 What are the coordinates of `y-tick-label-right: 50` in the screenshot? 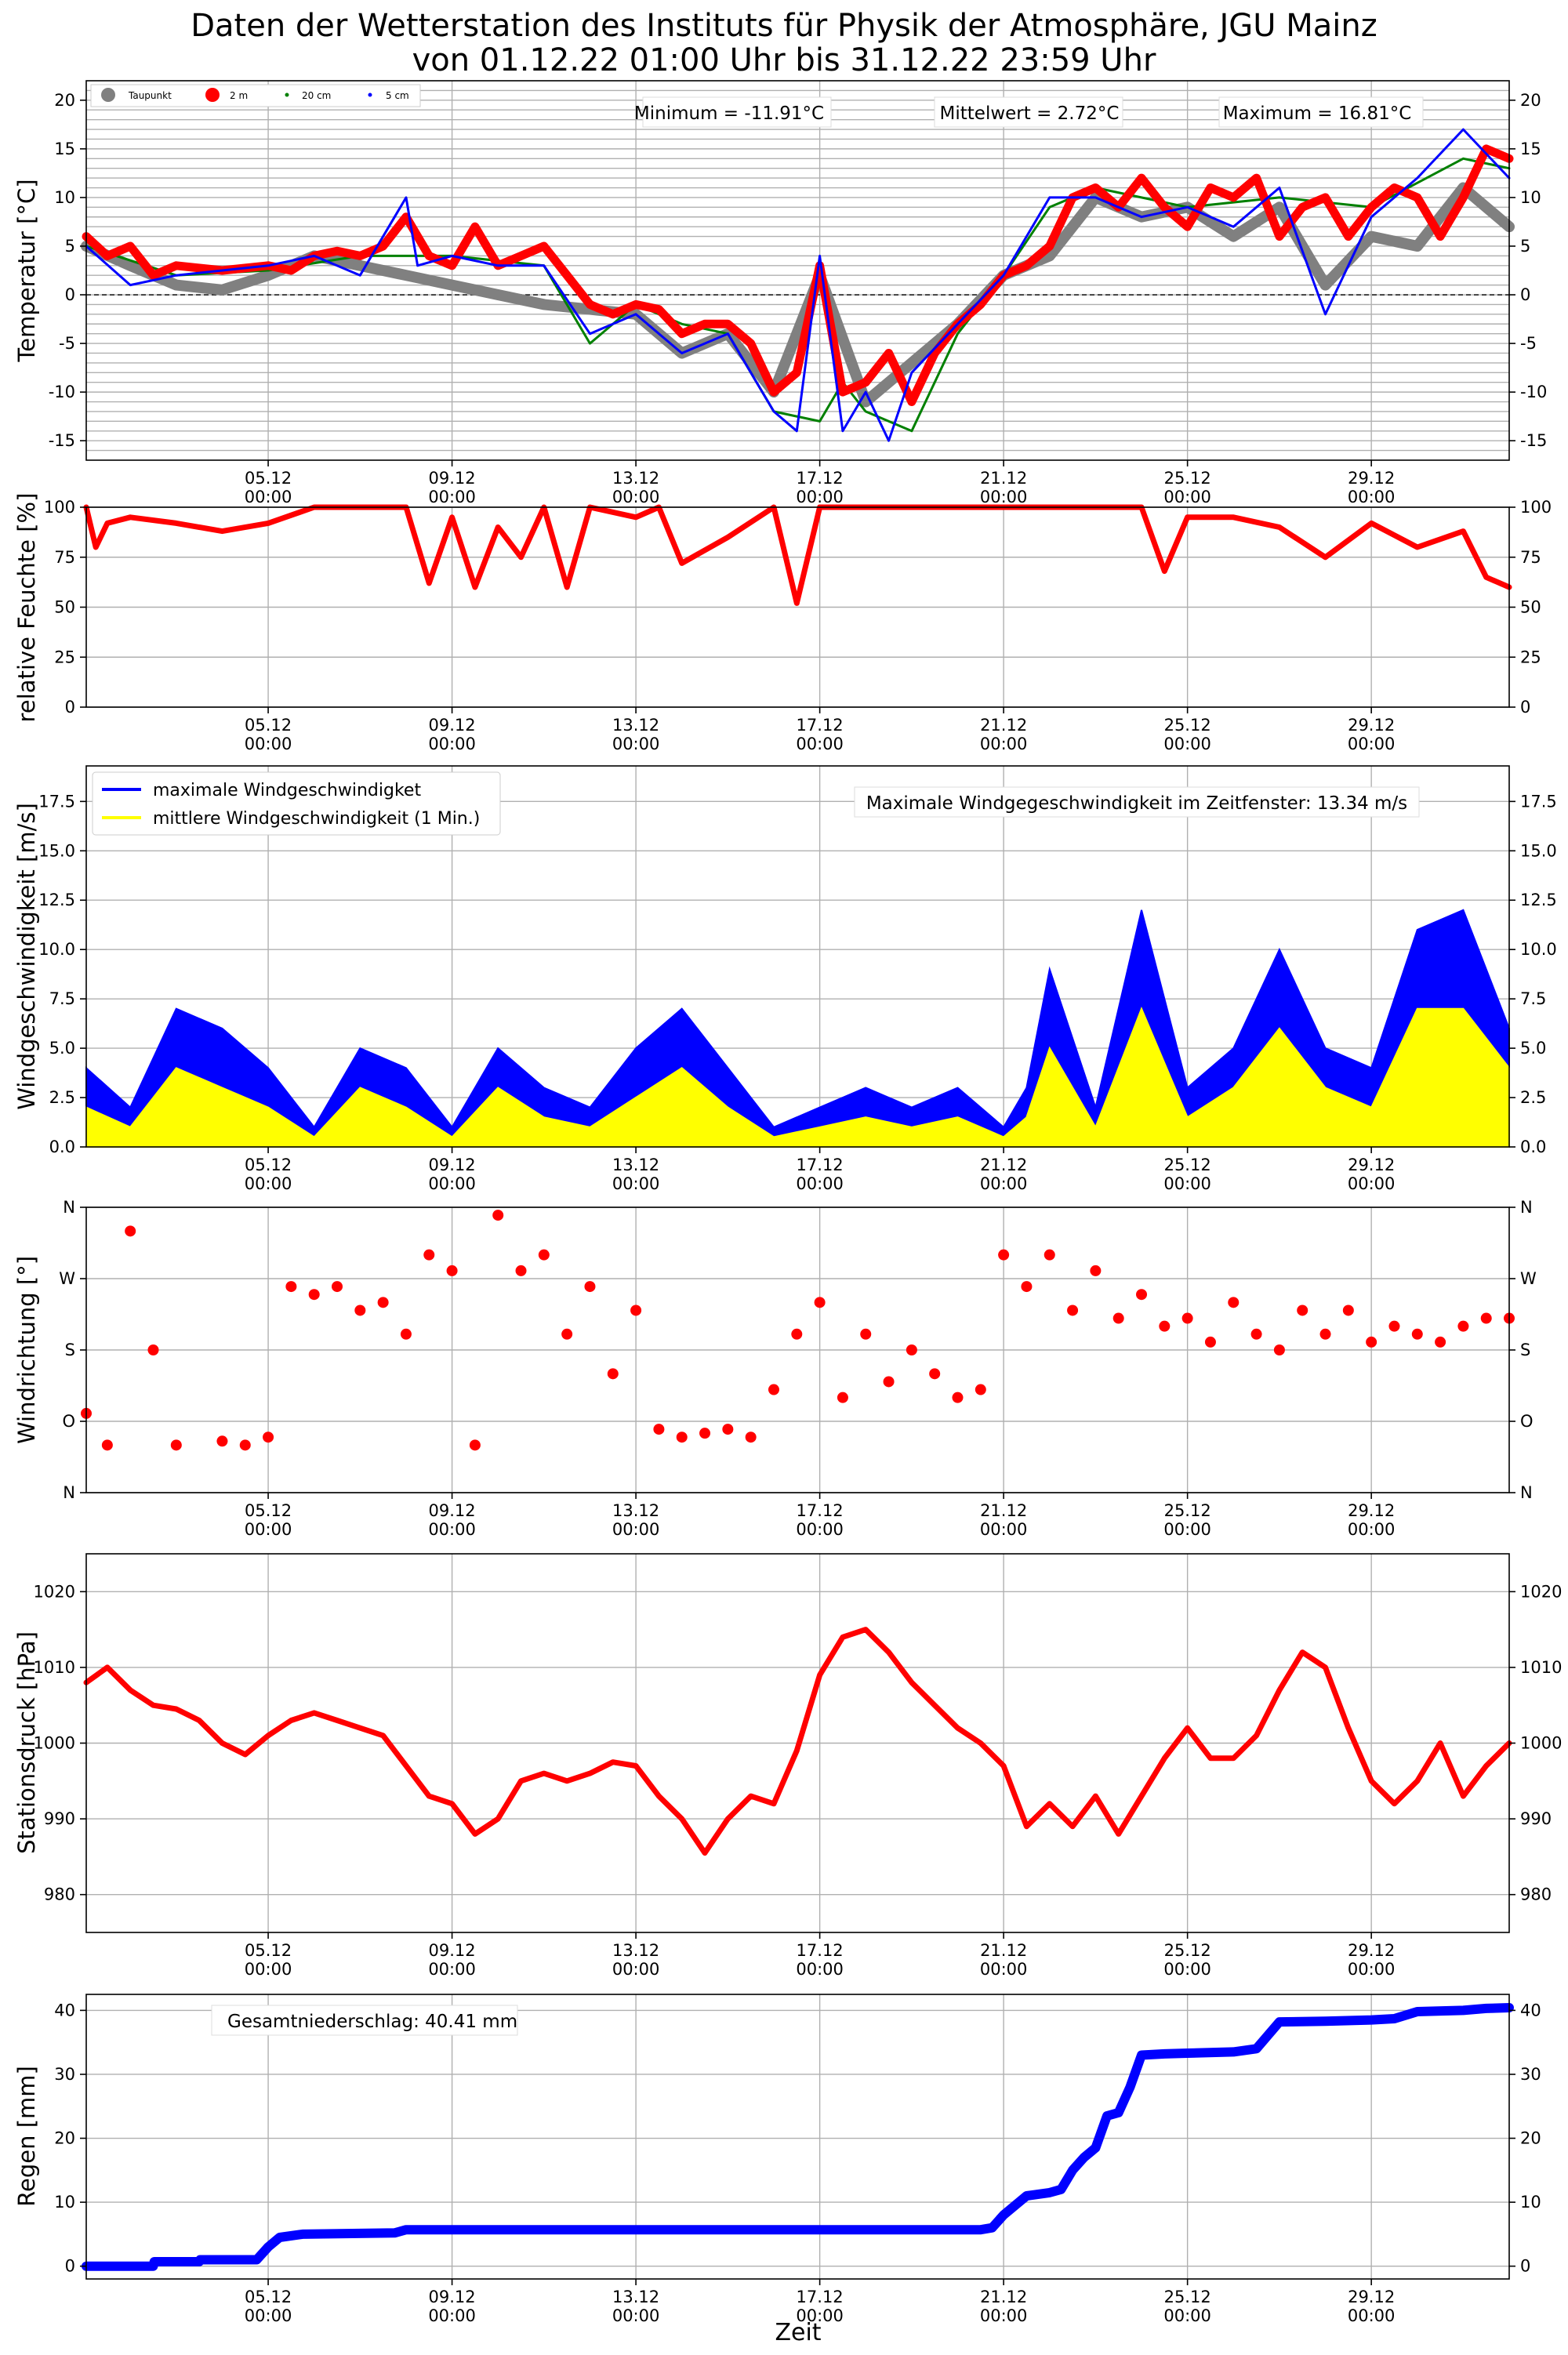 It's located at (1530, 607).